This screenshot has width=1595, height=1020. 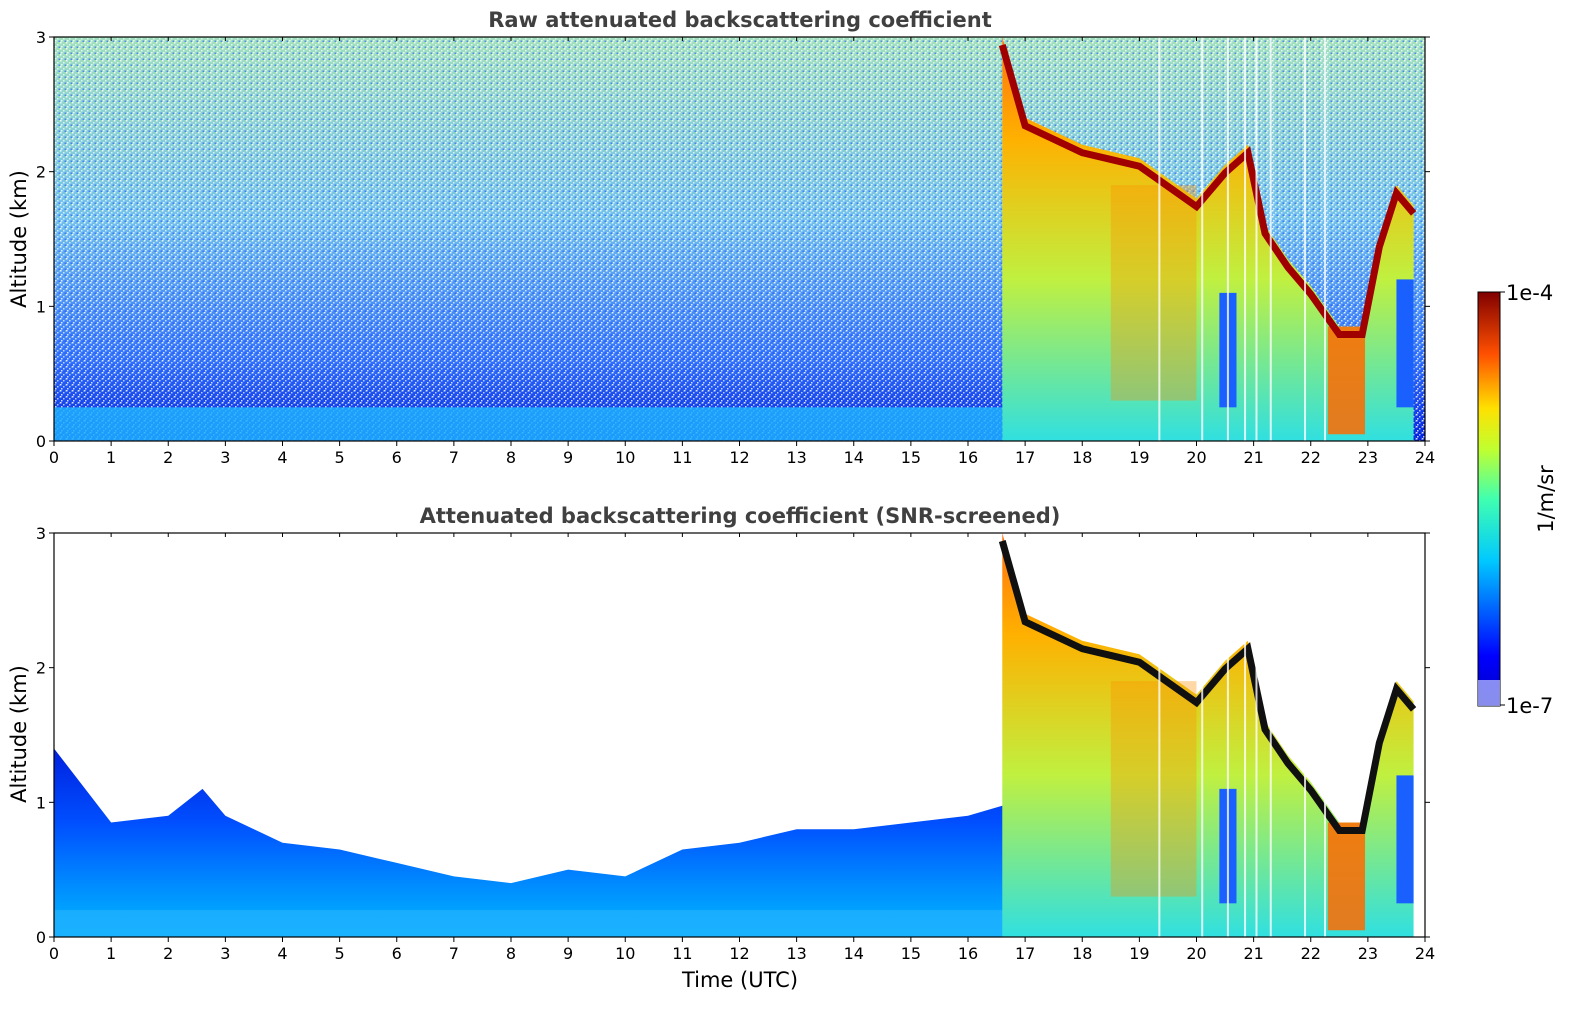 What do you see at coordinates (1546, 499) in the screenshot?
I see `colorbar-label: 1/m/sr` at bounding box center [1546, 499].